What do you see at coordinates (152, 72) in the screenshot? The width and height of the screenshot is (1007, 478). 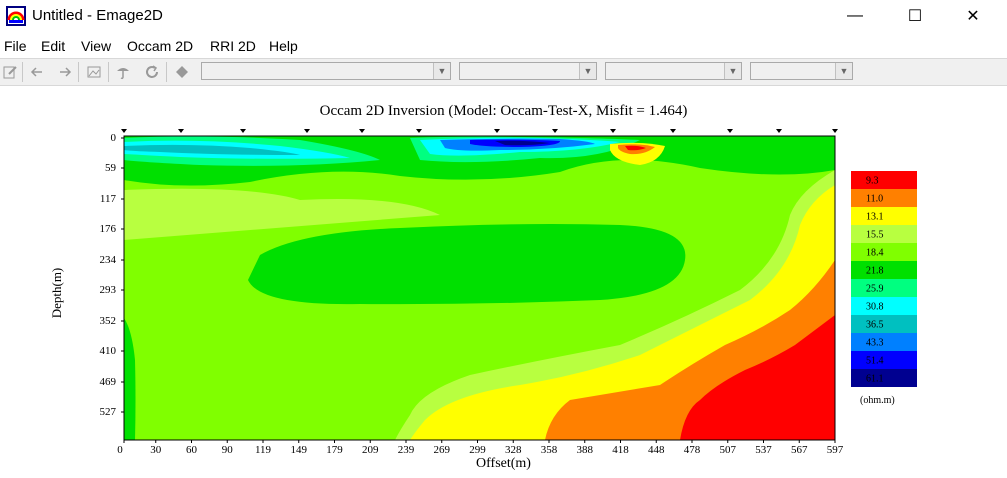 I see `refresh-icon` at bounding box center [152, 72].